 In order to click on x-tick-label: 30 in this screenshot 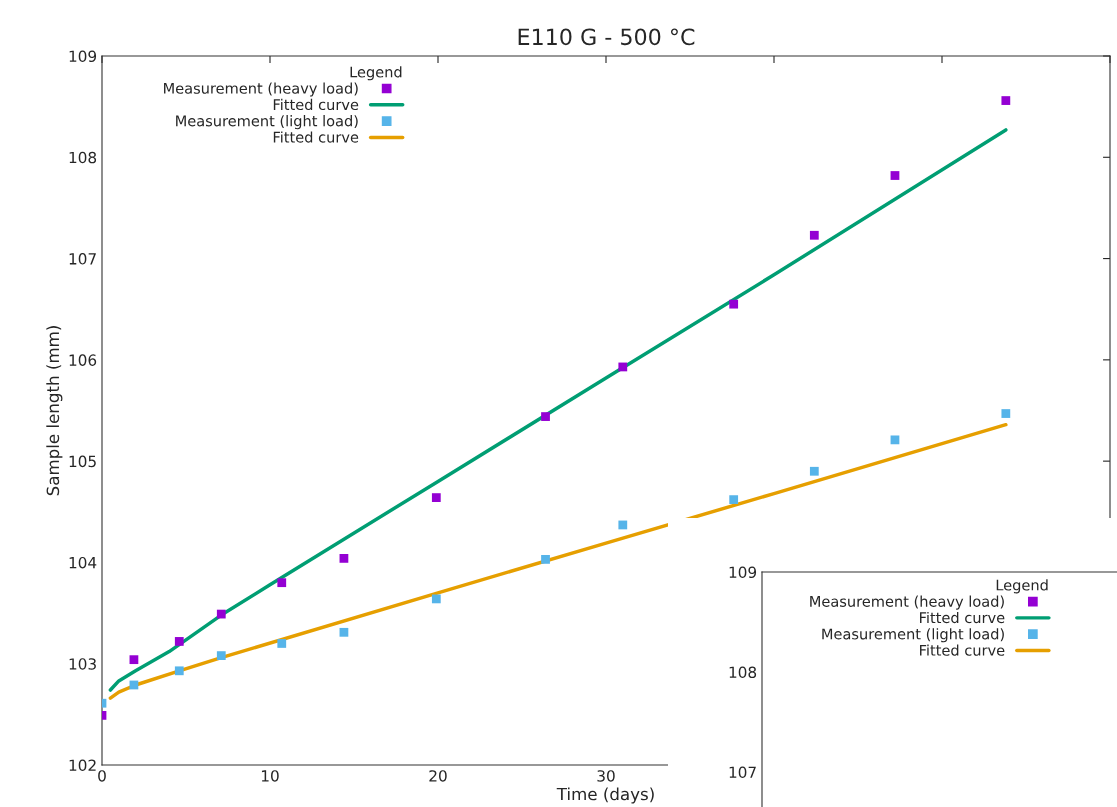, I will do `click(606, 776)`.